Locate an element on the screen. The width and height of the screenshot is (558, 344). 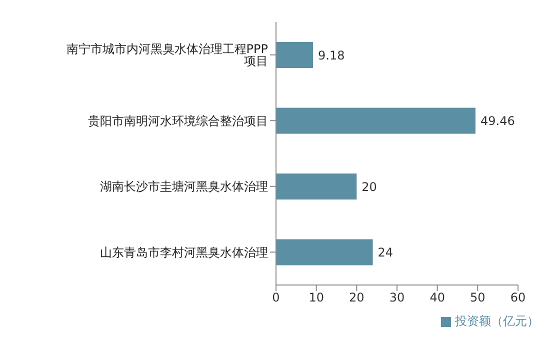
y-tick-label: 贵阳市南明河水环境综合整治项目 is located at coordinates (178, 121).